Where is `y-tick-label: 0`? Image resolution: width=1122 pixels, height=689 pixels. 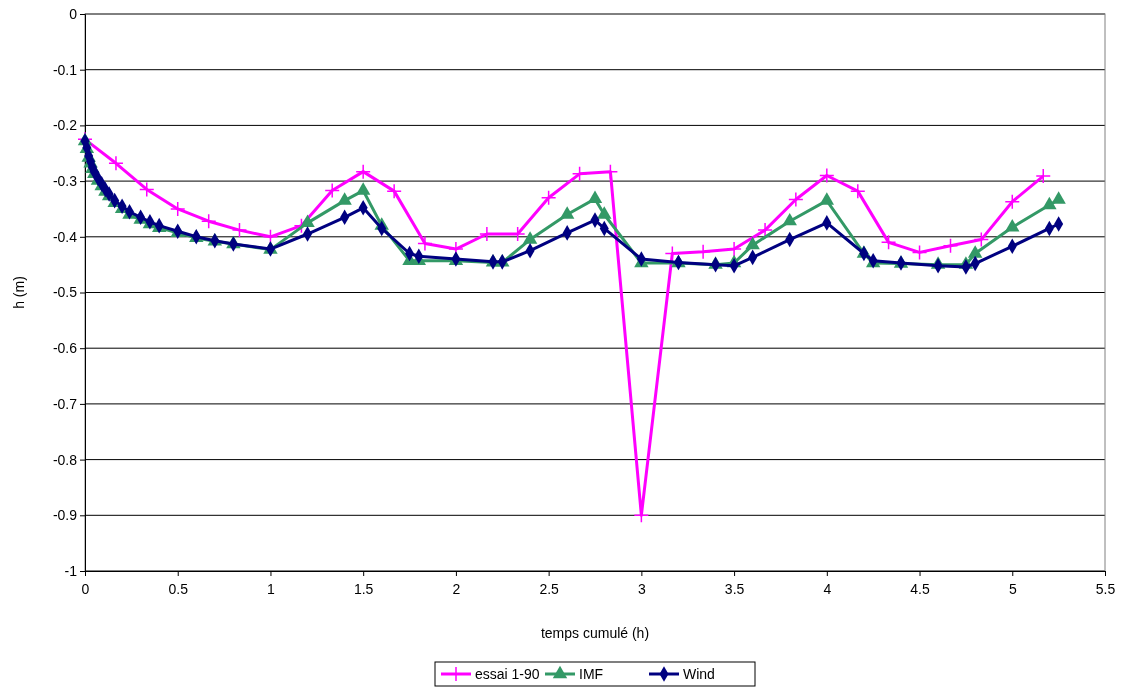
y-tick-label: 0 is located at coordinates (73, 13).